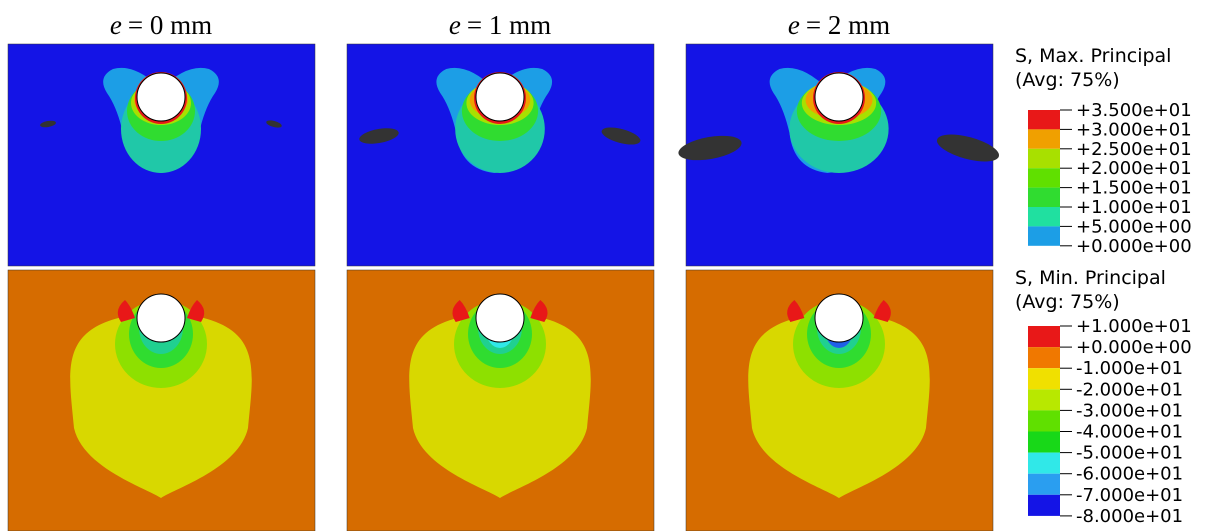 Image resolution: width=1227 pixels, height=531 pixels. I want to click on legend-label: -2.000e+01, so click(1129, 389).